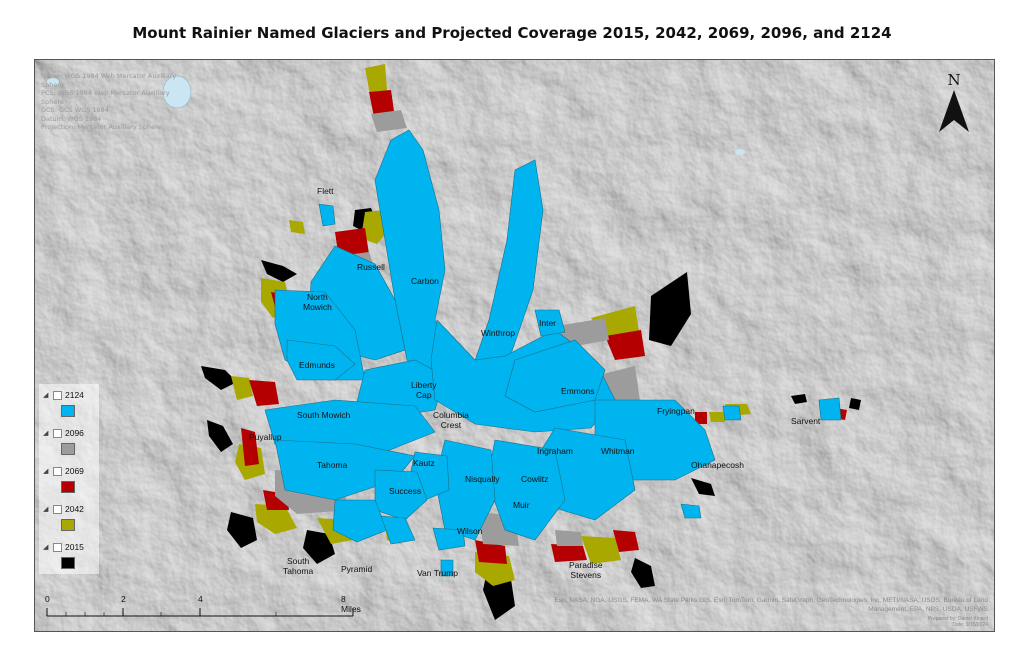 The image size is (1024, 662). I want to click on label-liberty-cap: Liberty Cap, so click(424, 390).